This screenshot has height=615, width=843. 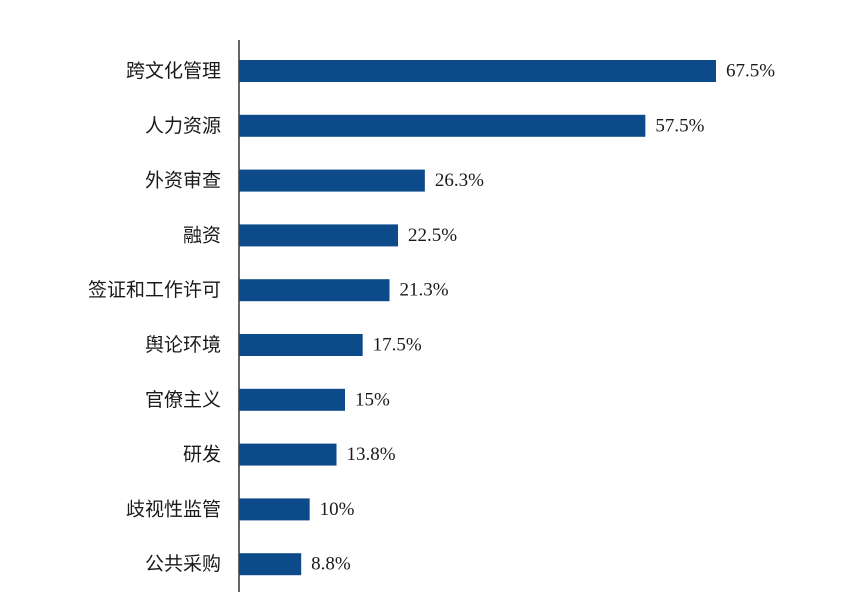 What do you see at coordinates (183, 181) in the screenshot?
I see `category-label: 外资审查` at bounding box center [183, 181].